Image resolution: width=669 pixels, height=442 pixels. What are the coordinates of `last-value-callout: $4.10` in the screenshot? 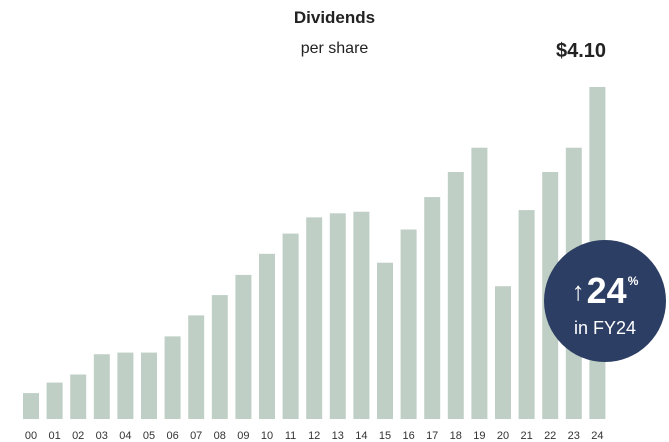 It's located at (581, 51).